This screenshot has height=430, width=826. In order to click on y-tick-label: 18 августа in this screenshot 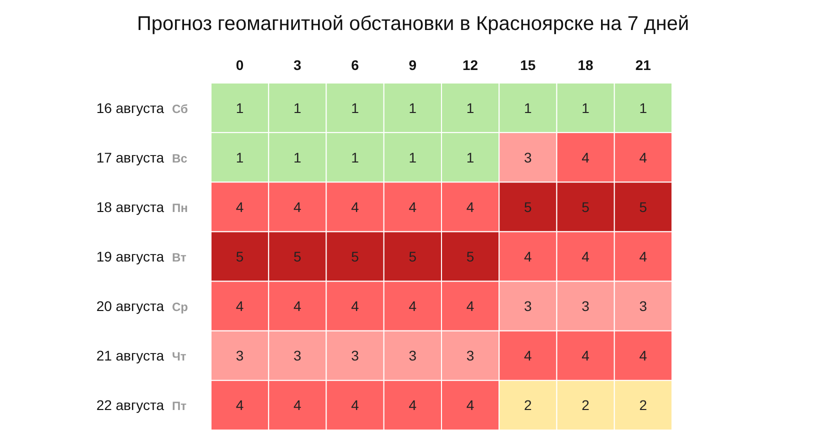, I will do `click(130, 206)`.